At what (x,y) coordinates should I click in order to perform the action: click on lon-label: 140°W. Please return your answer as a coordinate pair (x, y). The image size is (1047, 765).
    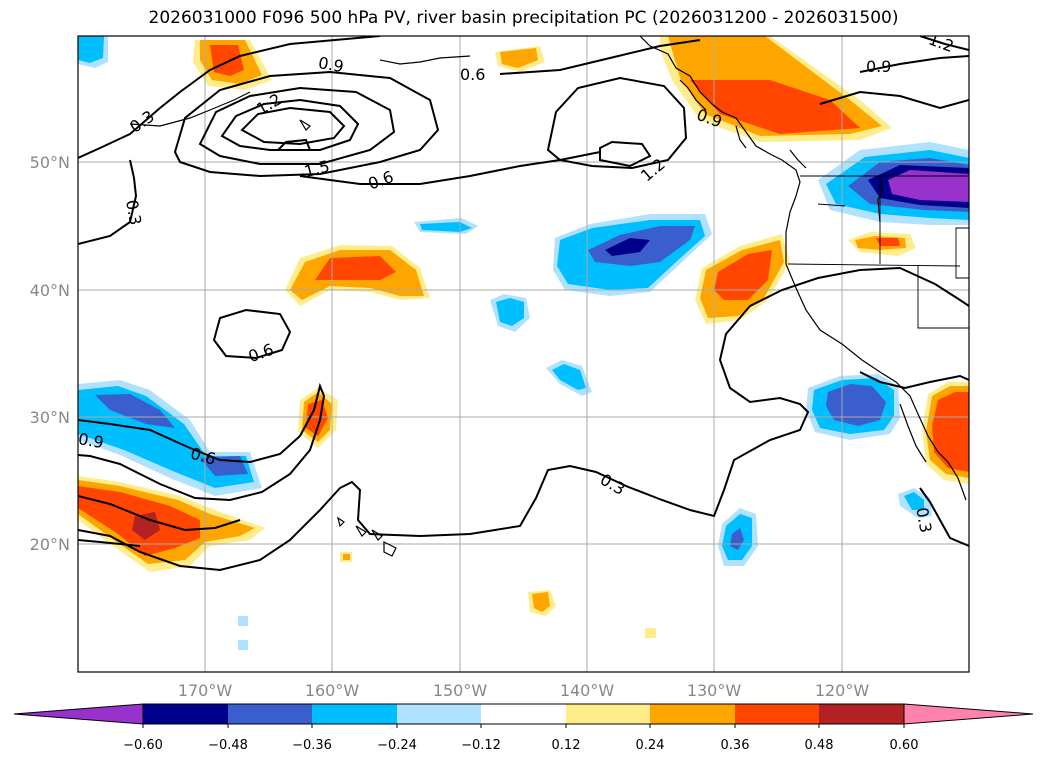
    Looking at the image, I should click on (587, 690).